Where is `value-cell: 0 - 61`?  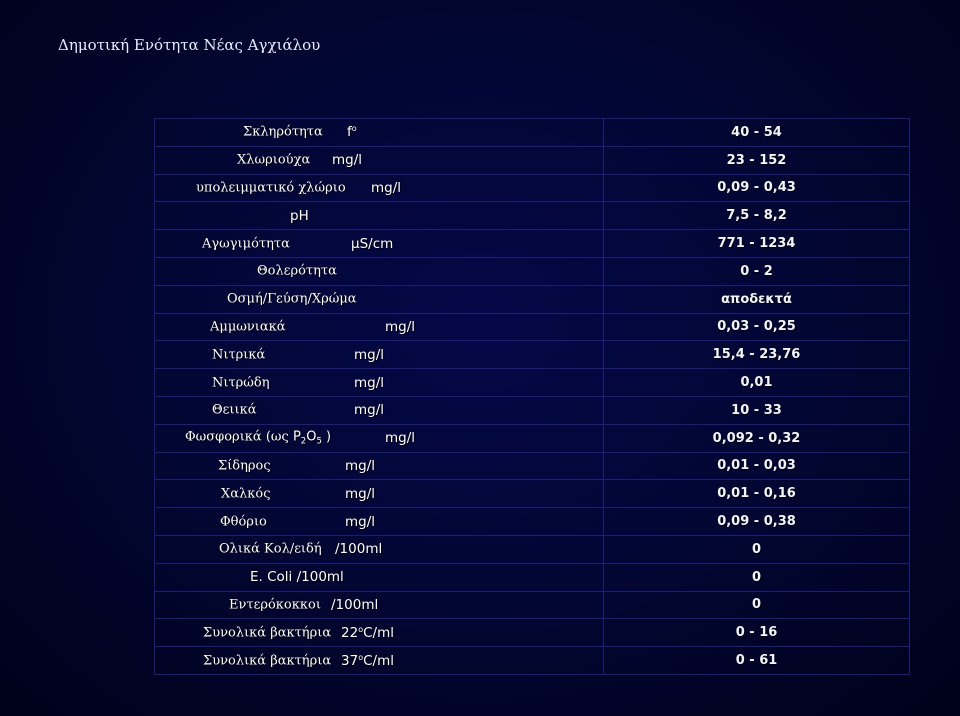 value-cell: 0 - 61 is located at coordinates (756, 660).